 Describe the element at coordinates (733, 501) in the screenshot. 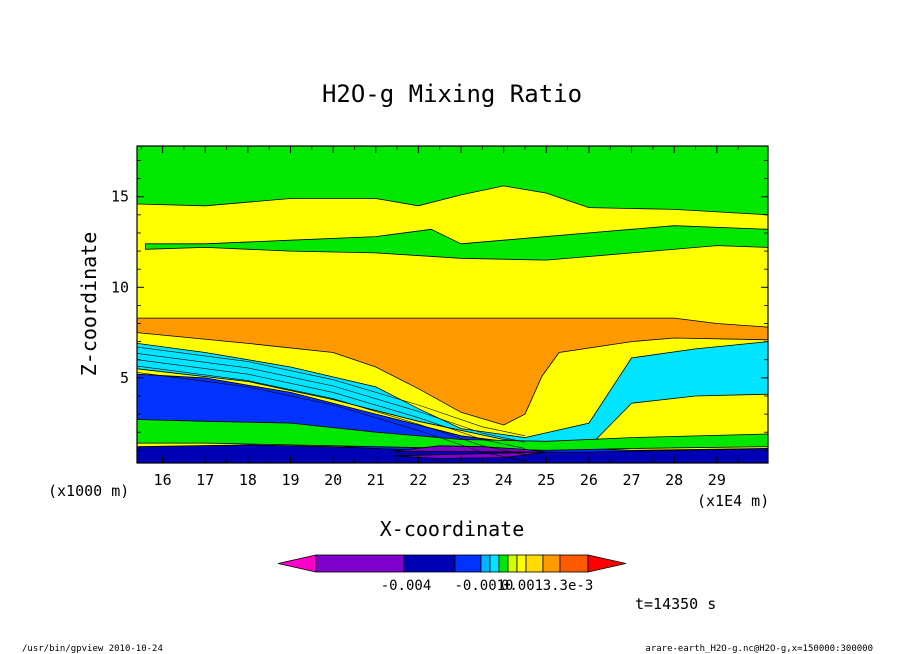

I see `x-unit-label: (x1E4 m)` at that location.